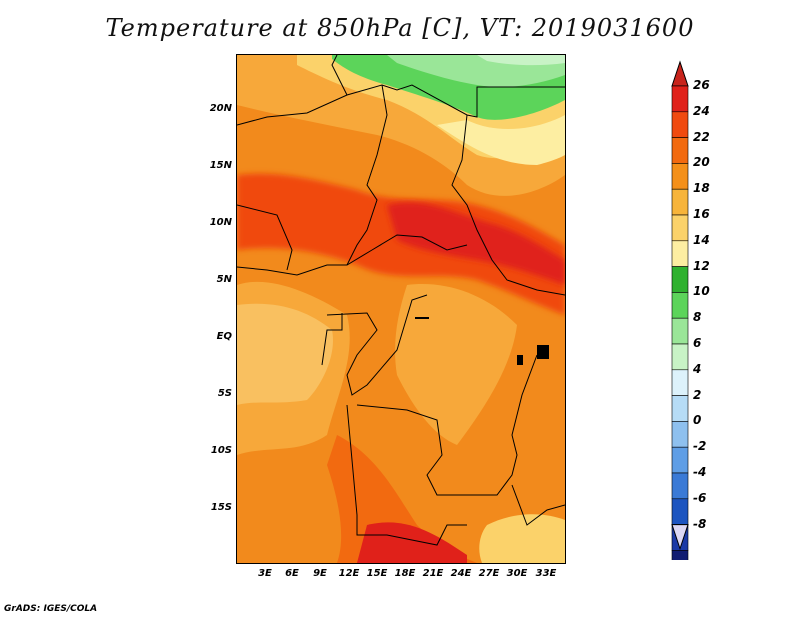 The width and height of the screenshot is (800, 618). Describe the element at coordinates (697, 368) in the screenshot. I see `colorbar-level-label: 4` at that location.